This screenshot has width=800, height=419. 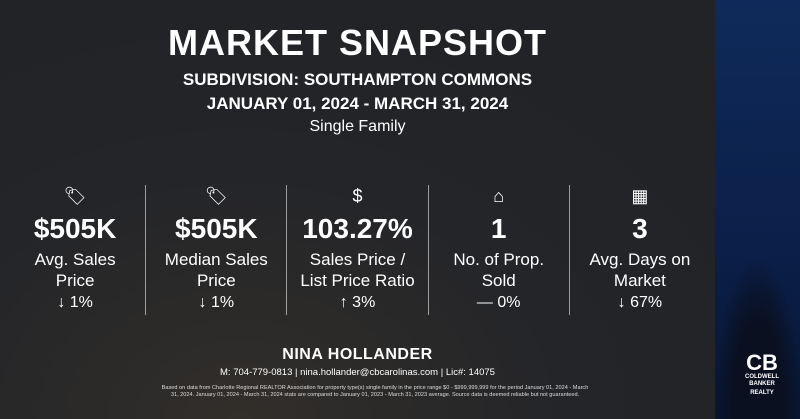 What do you see at coordinates (640, 228) in the screenshot?
I see `stat-value: 3` at bounding box center [640, 228].